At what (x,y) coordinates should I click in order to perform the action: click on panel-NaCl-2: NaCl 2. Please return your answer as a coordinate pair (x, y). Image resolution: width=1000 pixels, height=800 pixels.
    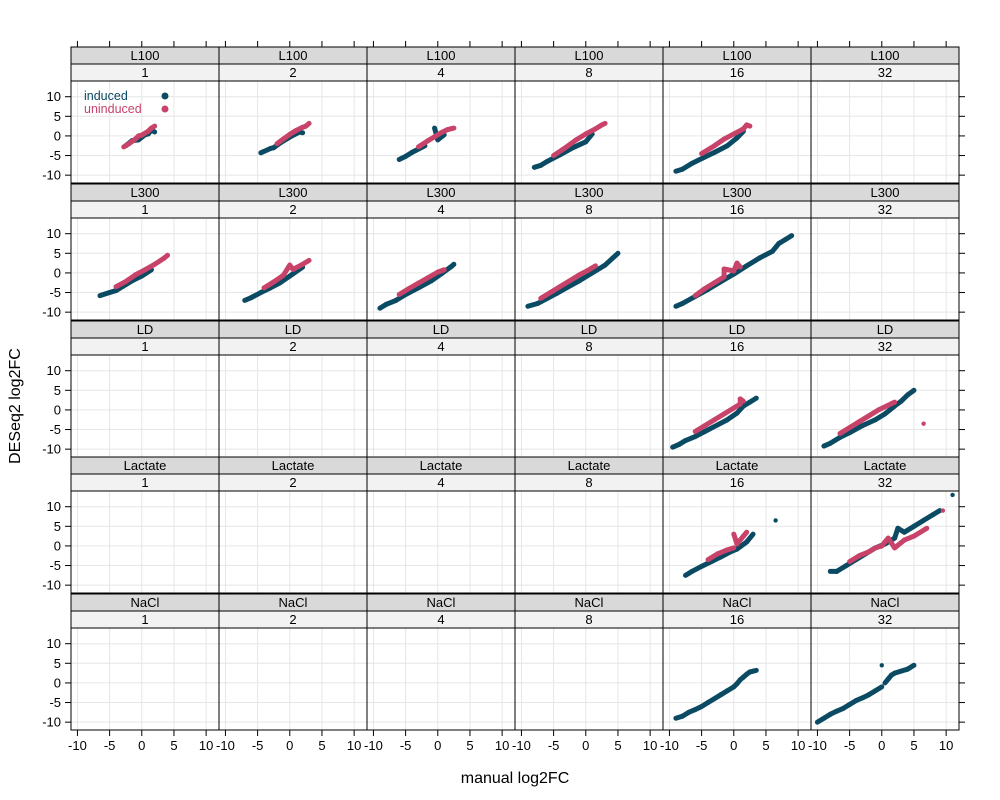
    Looking at the image, I should click on (293, 662).